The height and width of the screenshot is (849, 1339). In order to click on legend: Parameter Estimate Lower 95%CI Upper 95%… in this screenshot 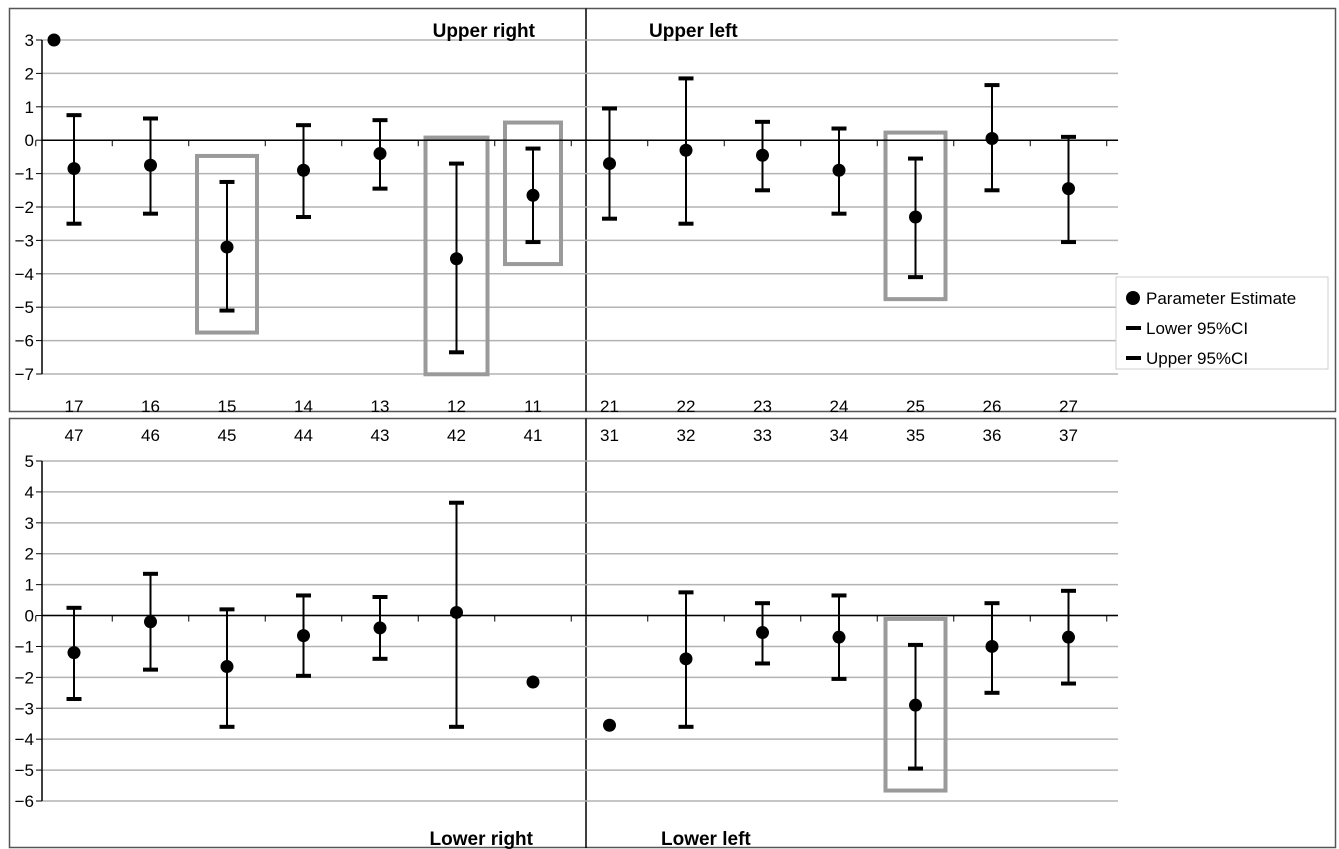, I will do `click(1222, 323)`.